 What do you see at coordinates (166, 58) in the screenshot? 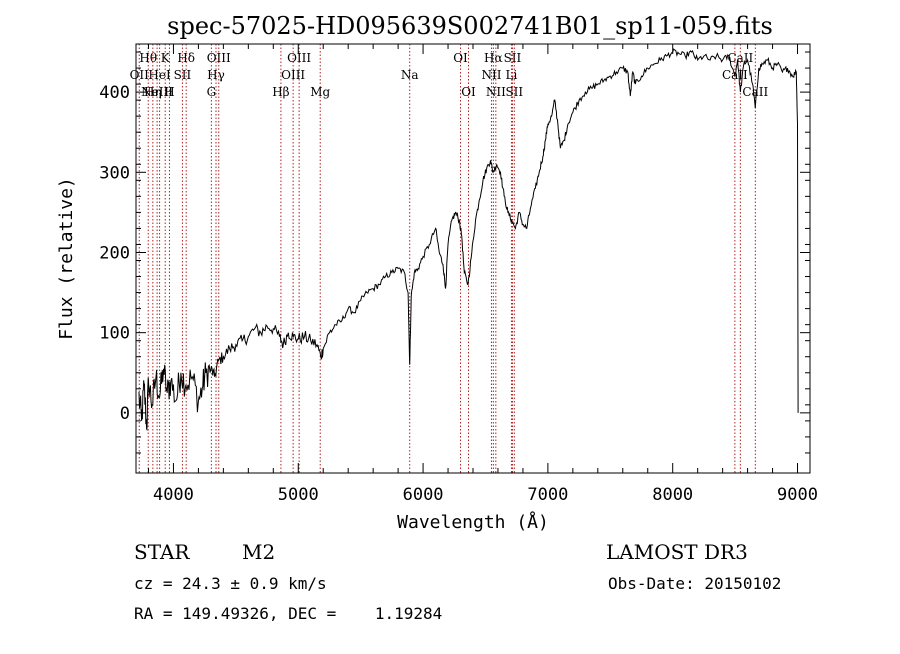
I see `line-label-5: K` at bounding box center [166, 58].